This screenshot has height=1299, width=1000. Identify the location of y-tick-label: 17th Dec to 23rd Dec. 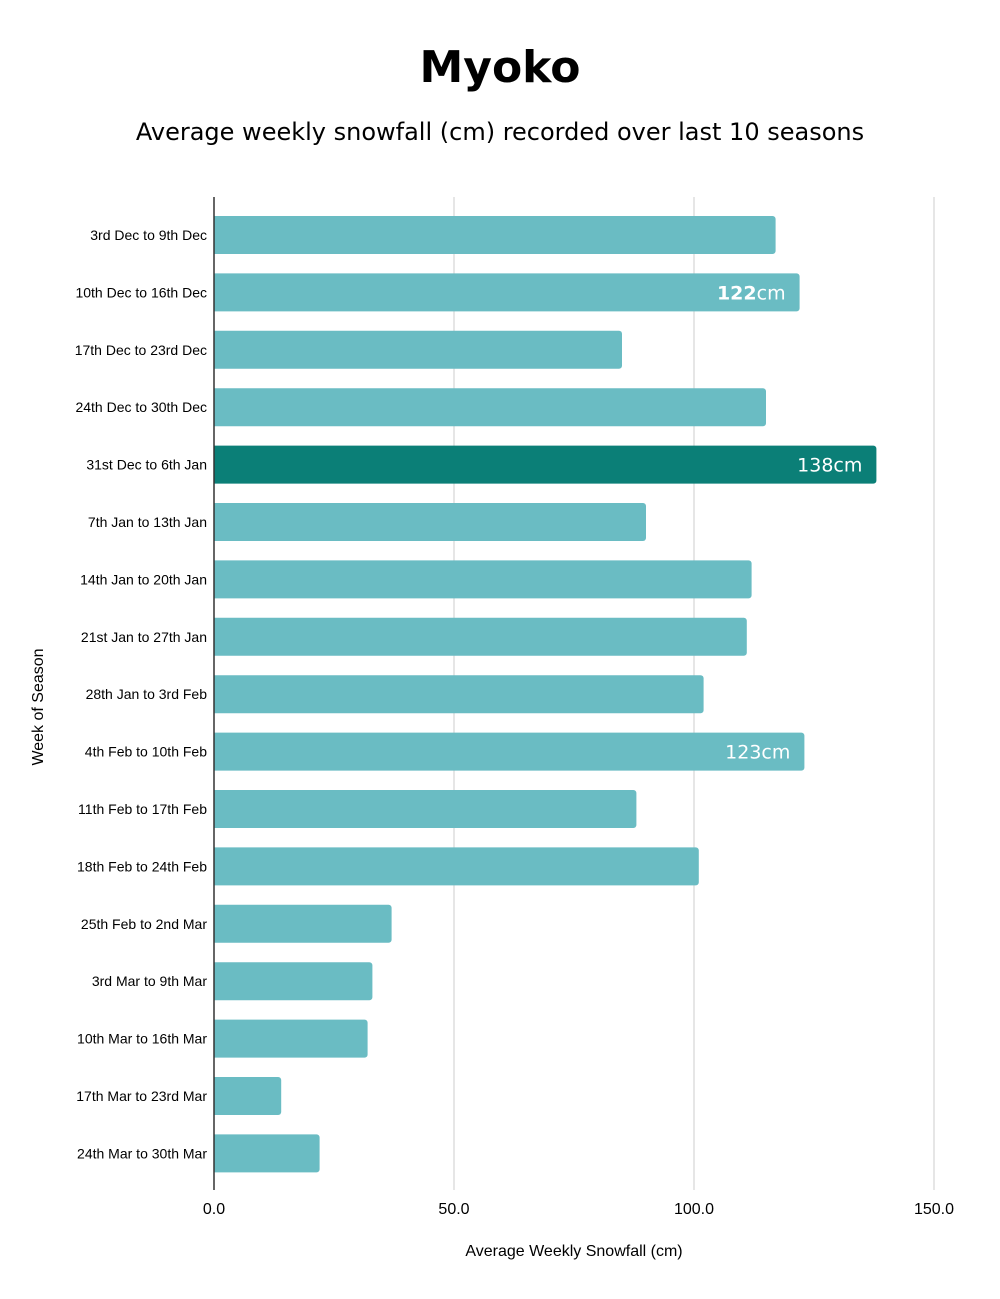
(141, 350).